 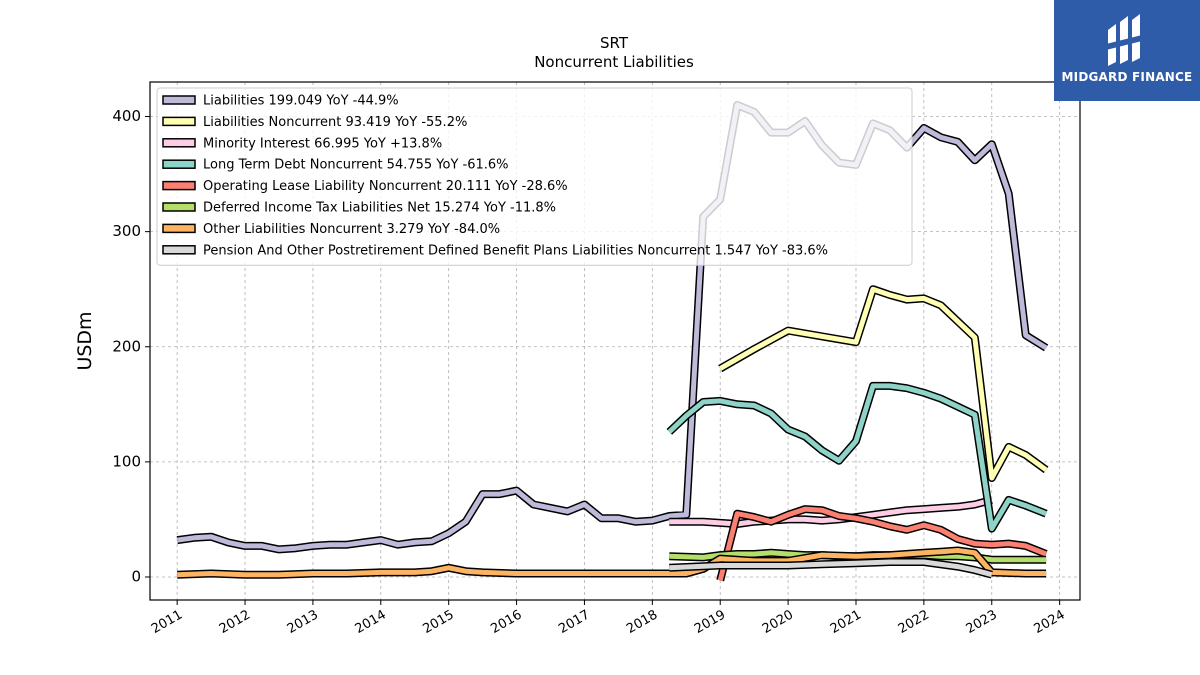 I want to click on y-axis-ticks: 0 100 200 300 400, so click(x=131, y=346).